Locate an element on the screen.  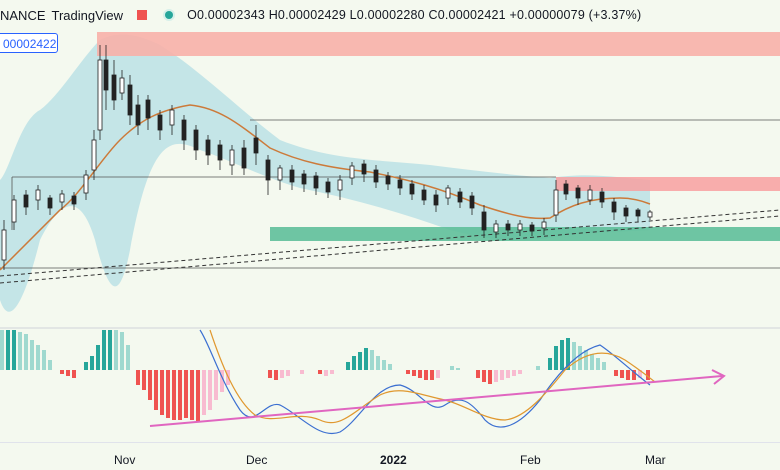
price-tag: 00002422 is located at coordinates (29, 43).